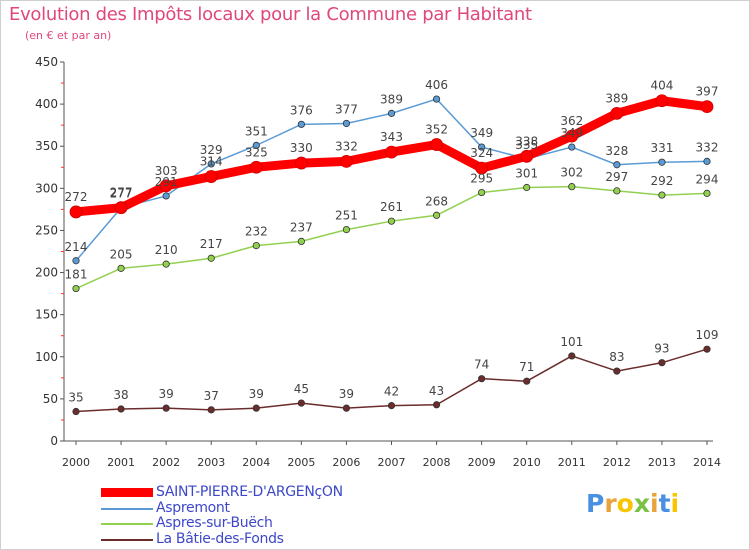 This screenshot has width=750, height=550. Describe the element at coordinates (526, 367) in the screenshot. I see `data-label: 71` at that location.